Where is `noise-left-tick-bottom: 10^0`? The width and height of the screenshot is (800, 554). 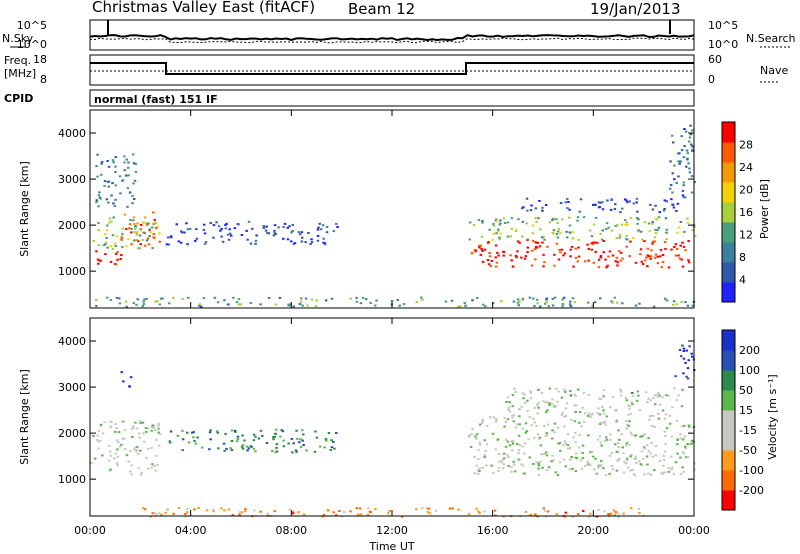
noise-left-tick-bottom: 10^0 is located at coordinates (32, 44).